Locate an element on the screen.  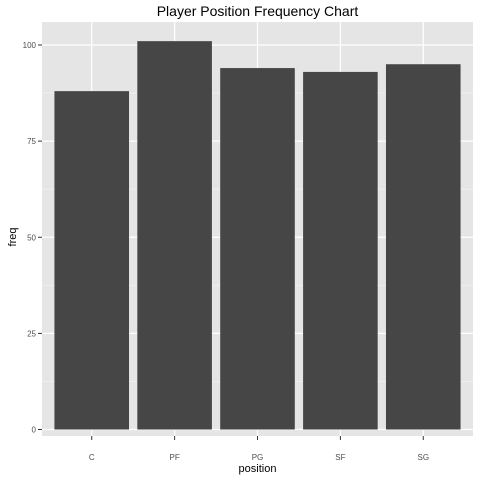
bar-SF is located at coordinates (340, 250).